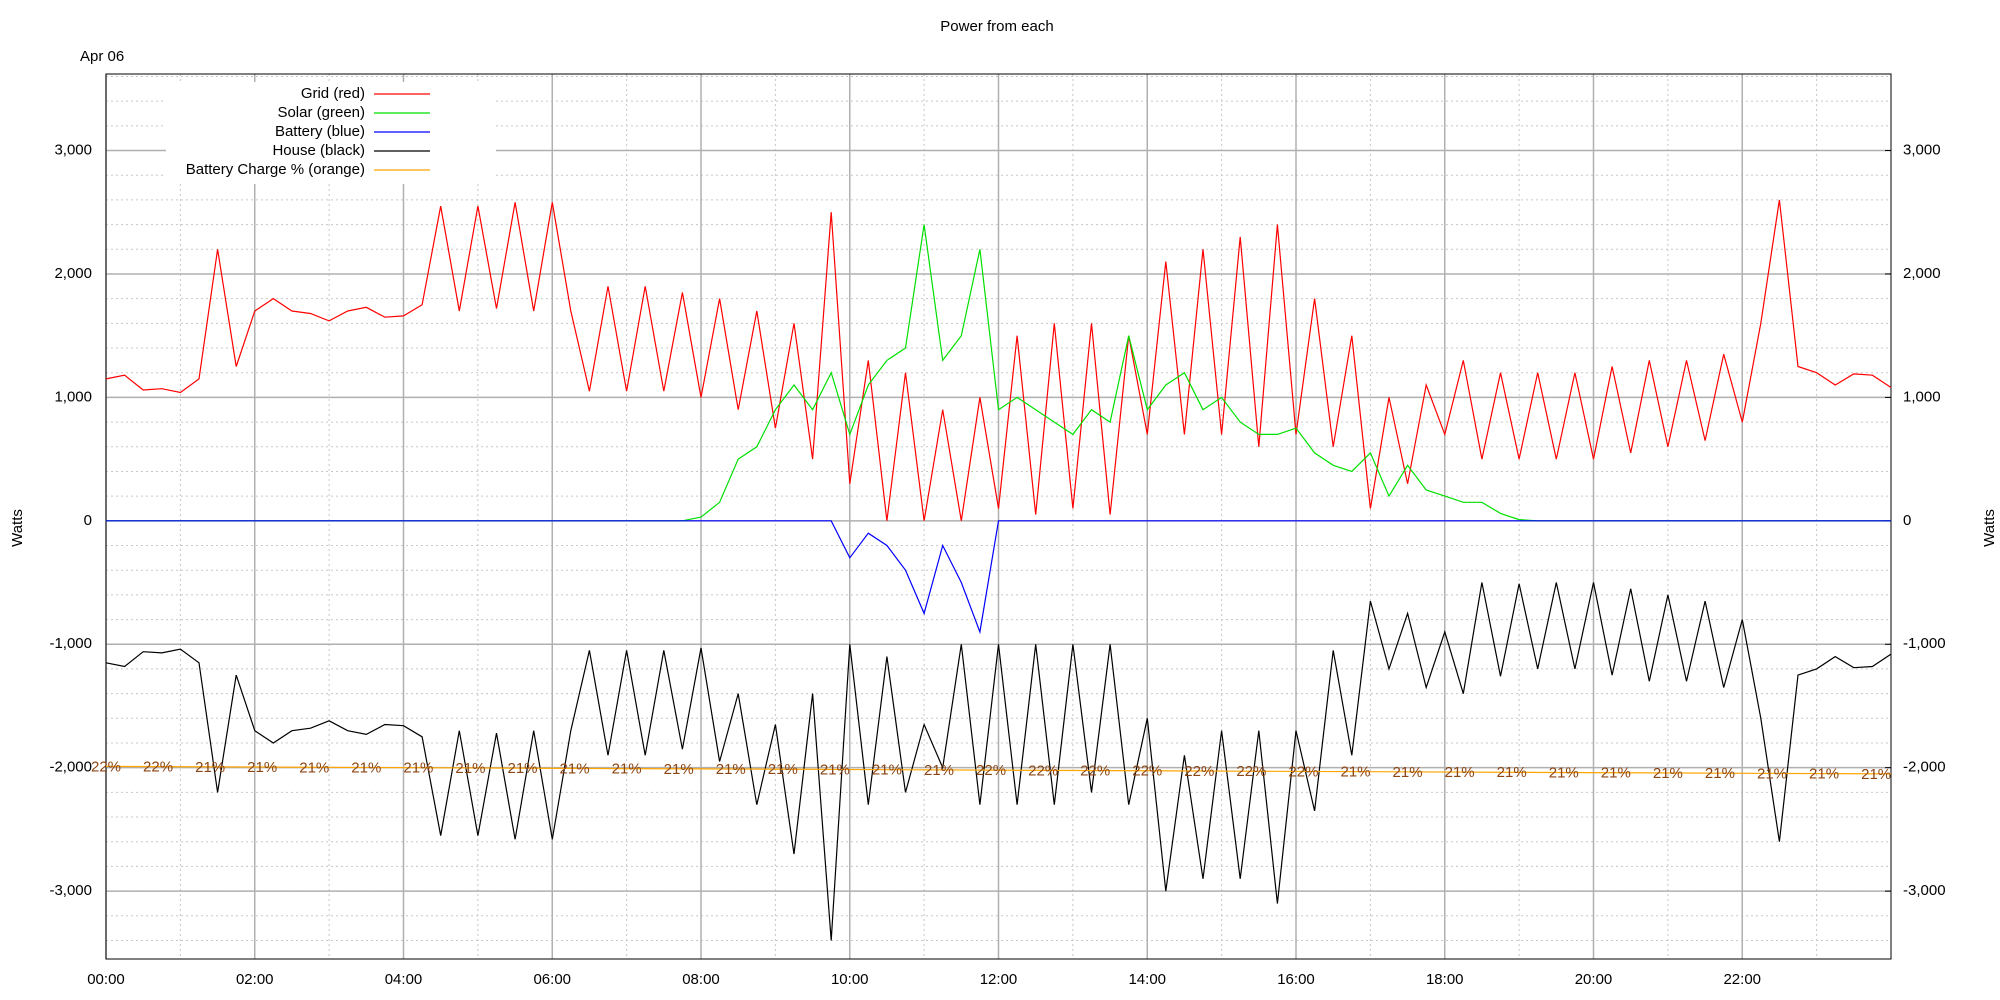  What do you see at coordinates (1922, 273) in the screenshot?
I see `y2-tick-label: 2,000` at bounding box center [1922, 273].